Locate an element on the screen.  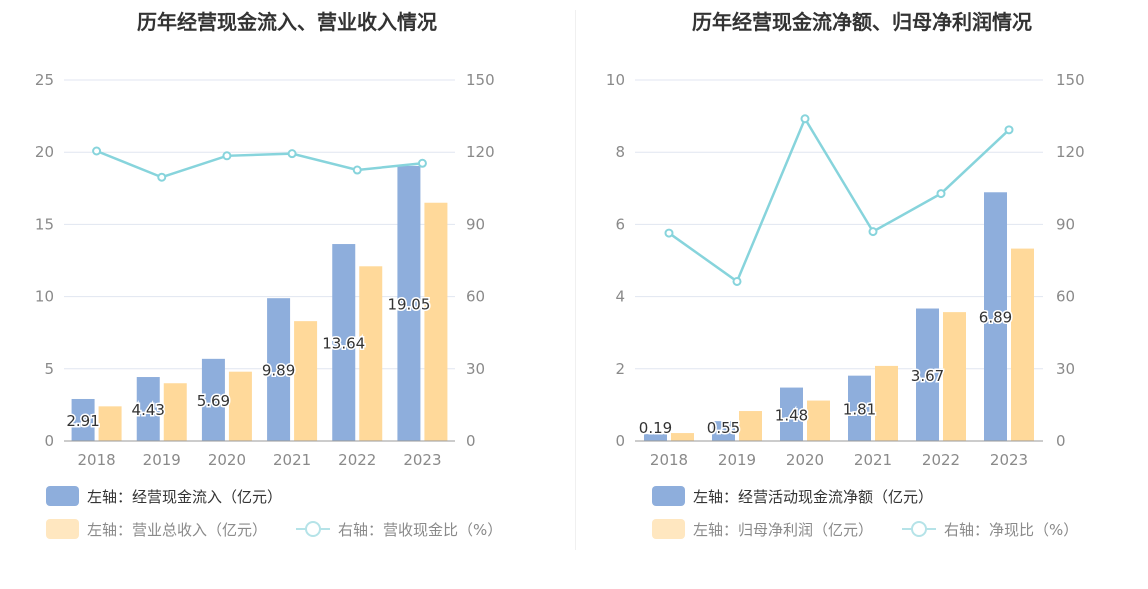
x-tick-label: 2019 is located at coordinates (737, 460).